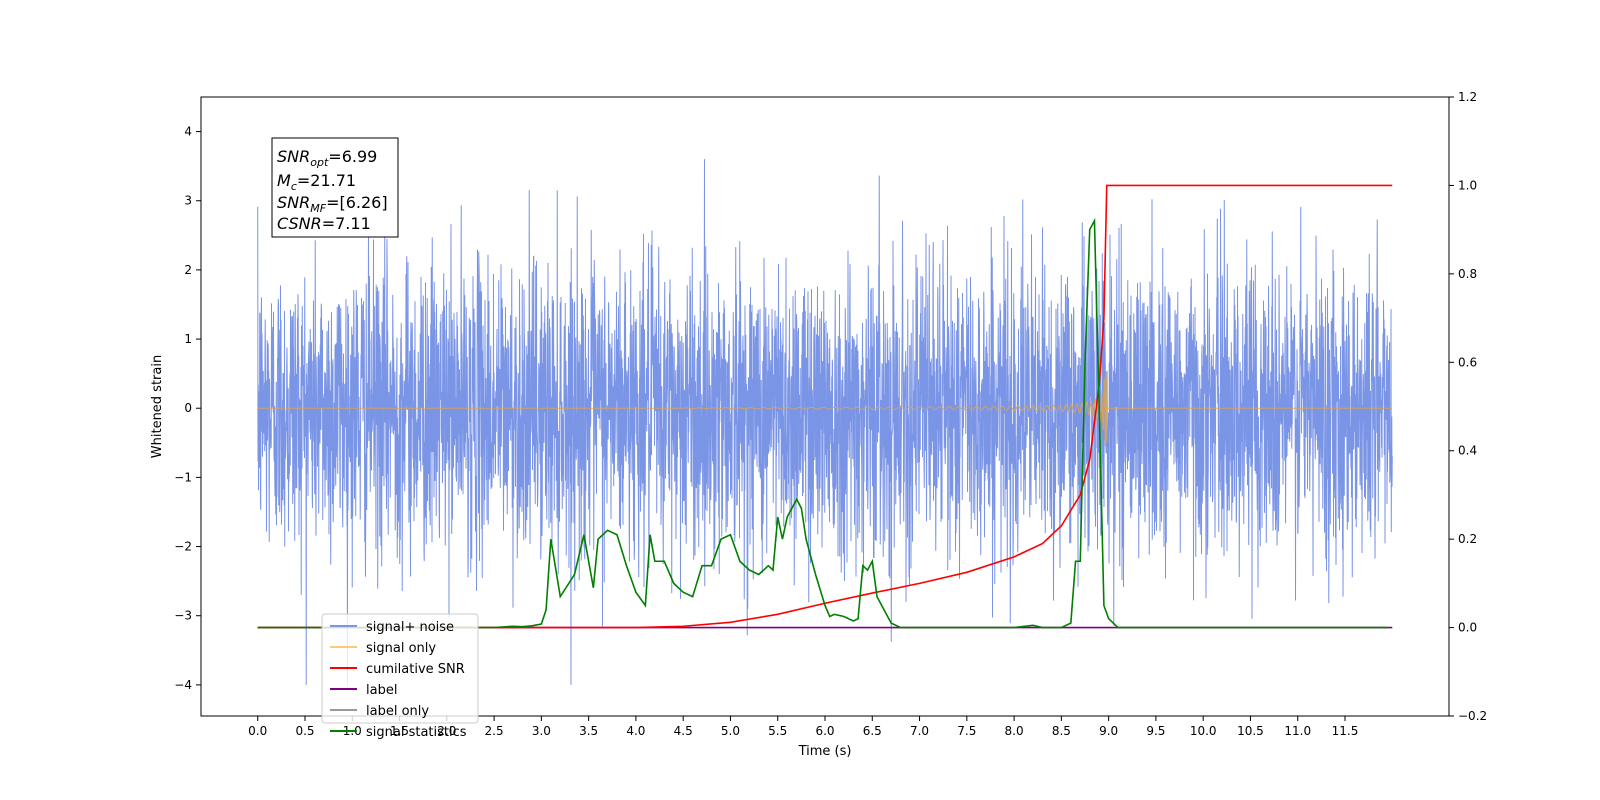 The image size is (1600, 800). I want to click on snr-opt-value: =6.99, so click(352, 156).